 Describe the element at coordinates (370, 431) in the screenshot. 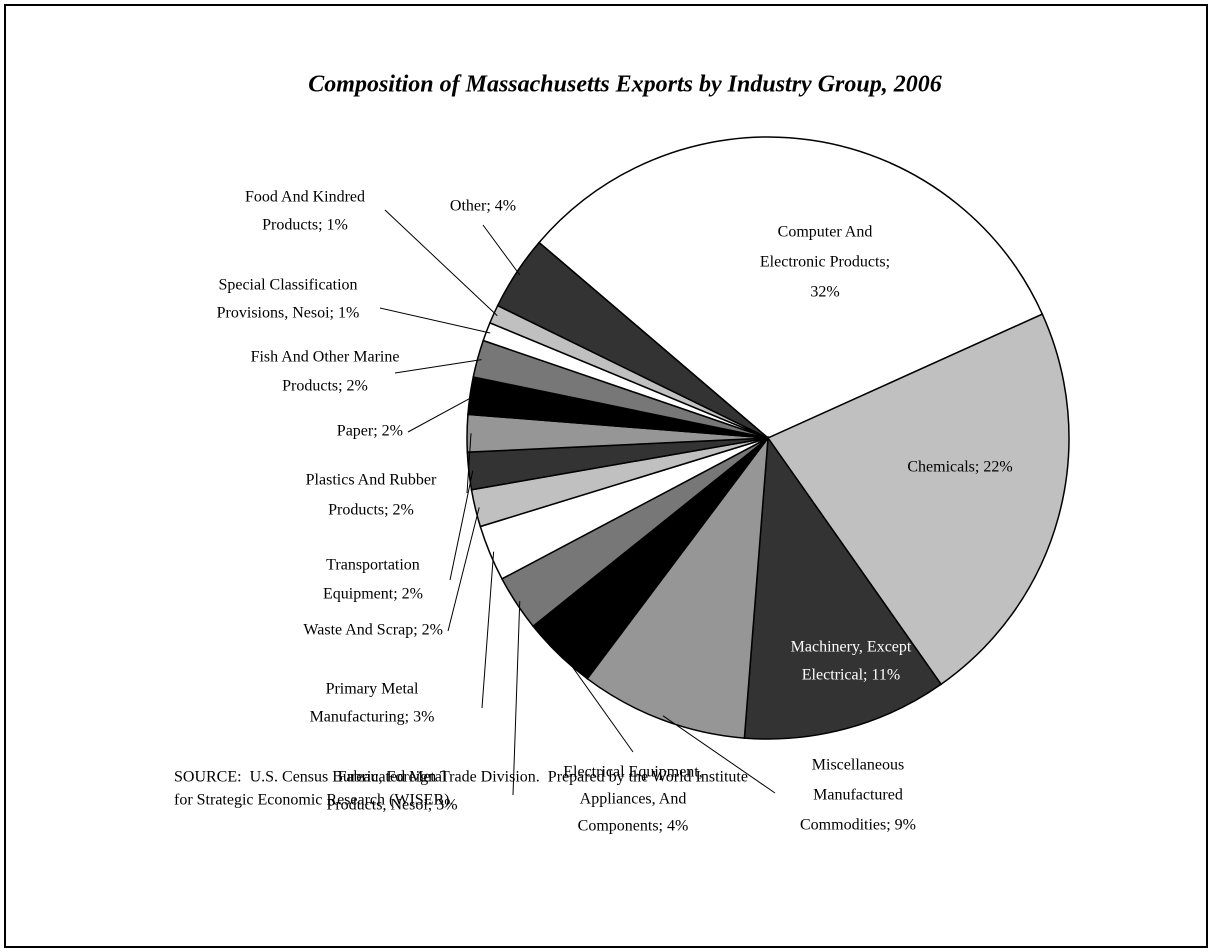

I see `slice-label: Paper; 2%` at that location.